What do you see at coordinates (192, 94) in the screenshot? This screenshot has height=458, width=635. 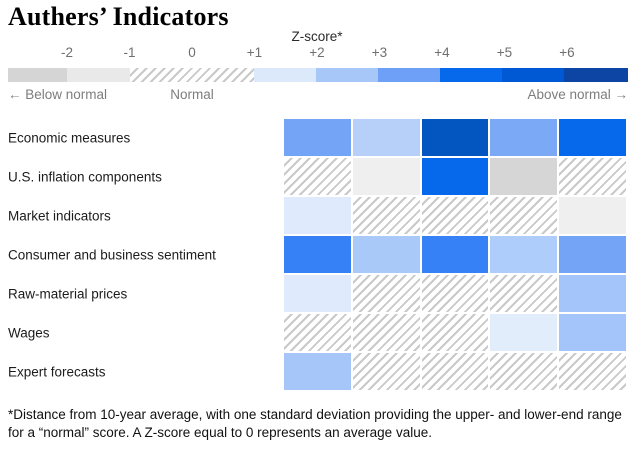 I see `legend-normal: Normal` at bounding box center [192, 94].